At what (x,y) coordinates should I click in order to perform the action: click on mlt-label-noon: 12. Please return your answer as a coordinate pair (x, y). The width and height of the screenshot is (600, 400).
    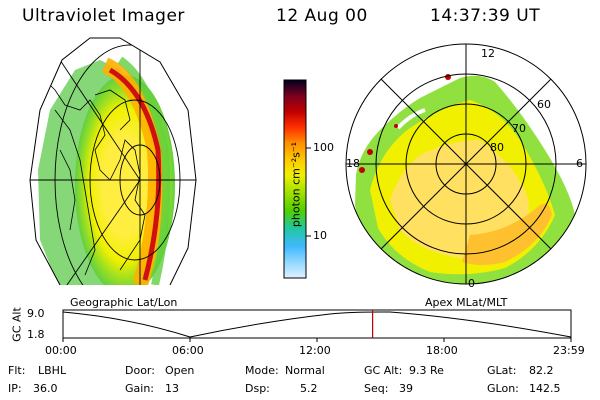
    Looking at the image, I should click on (488, 53).